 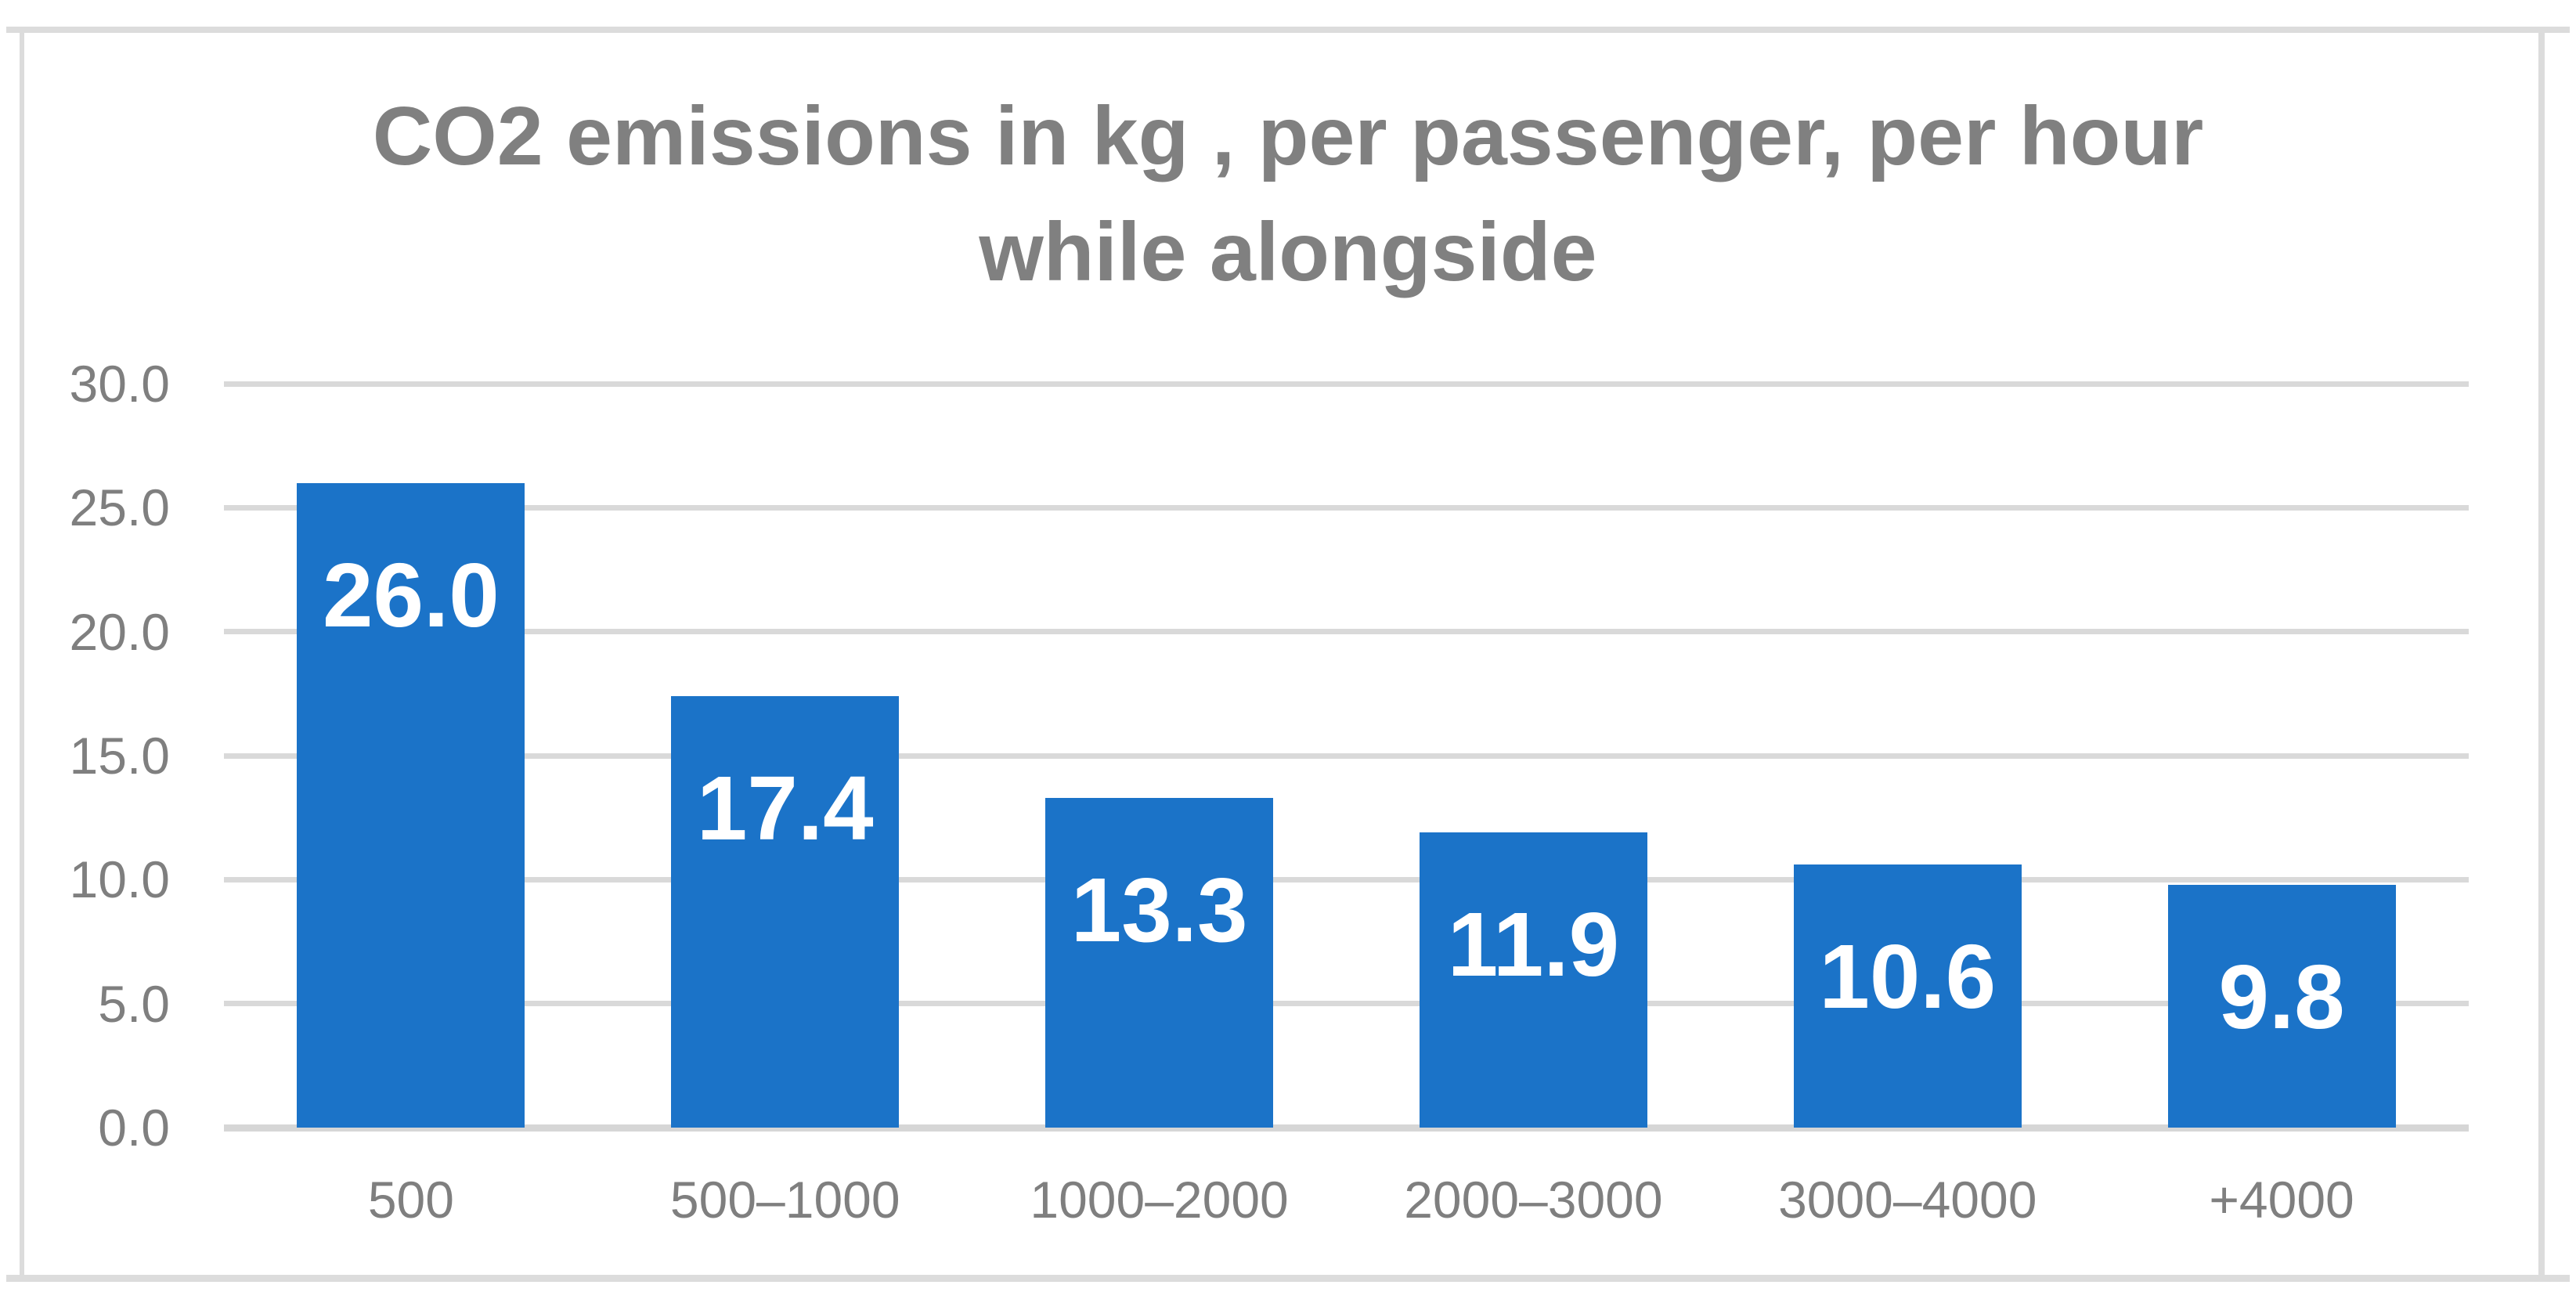 What do you see at coordinates (22, 651) in the screenshot?
I see `frame-left-border` at bounding box center [22, 651].